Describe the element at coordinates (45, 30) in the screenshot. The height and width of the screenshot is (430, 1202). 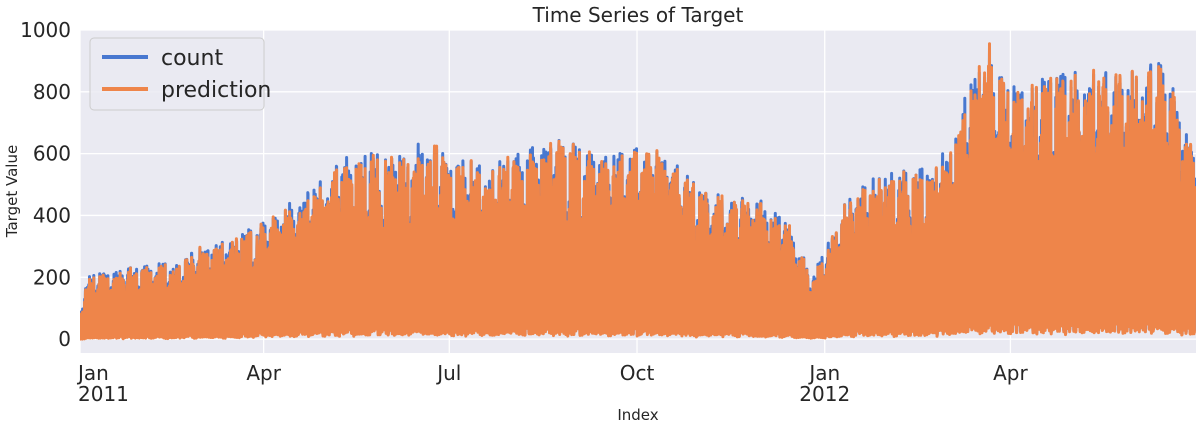
I see `y-tick-label: 1000` at that location.